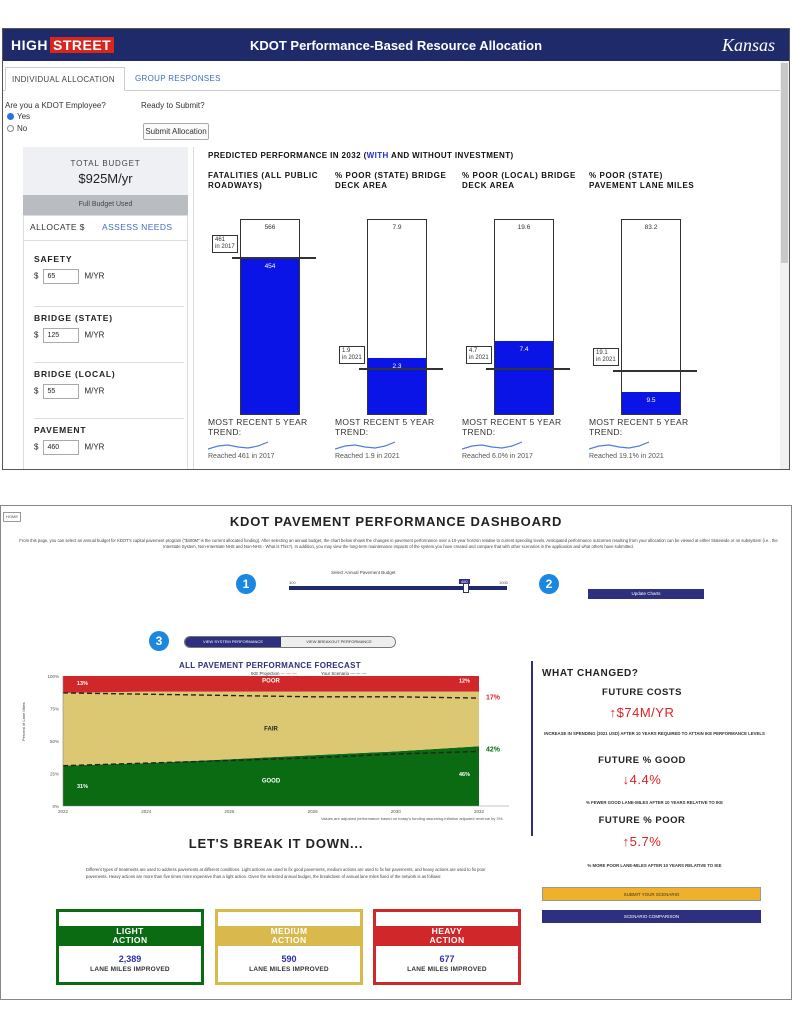  I want to click on legend-label: IKE Projection, so click(265, 673).